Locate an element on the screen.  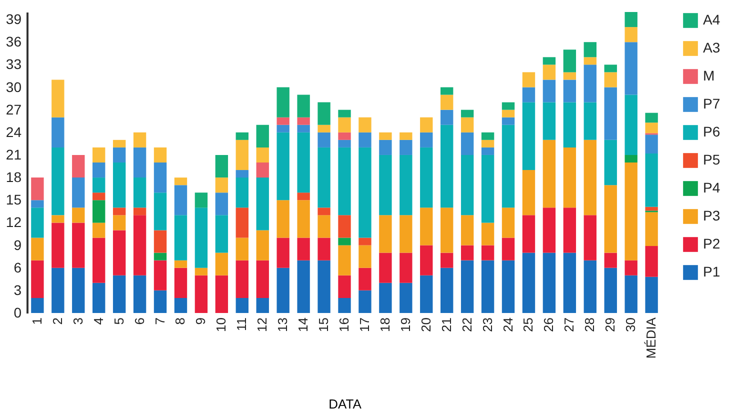
y-tick-label: 36 is located at coordinates (14, 42).